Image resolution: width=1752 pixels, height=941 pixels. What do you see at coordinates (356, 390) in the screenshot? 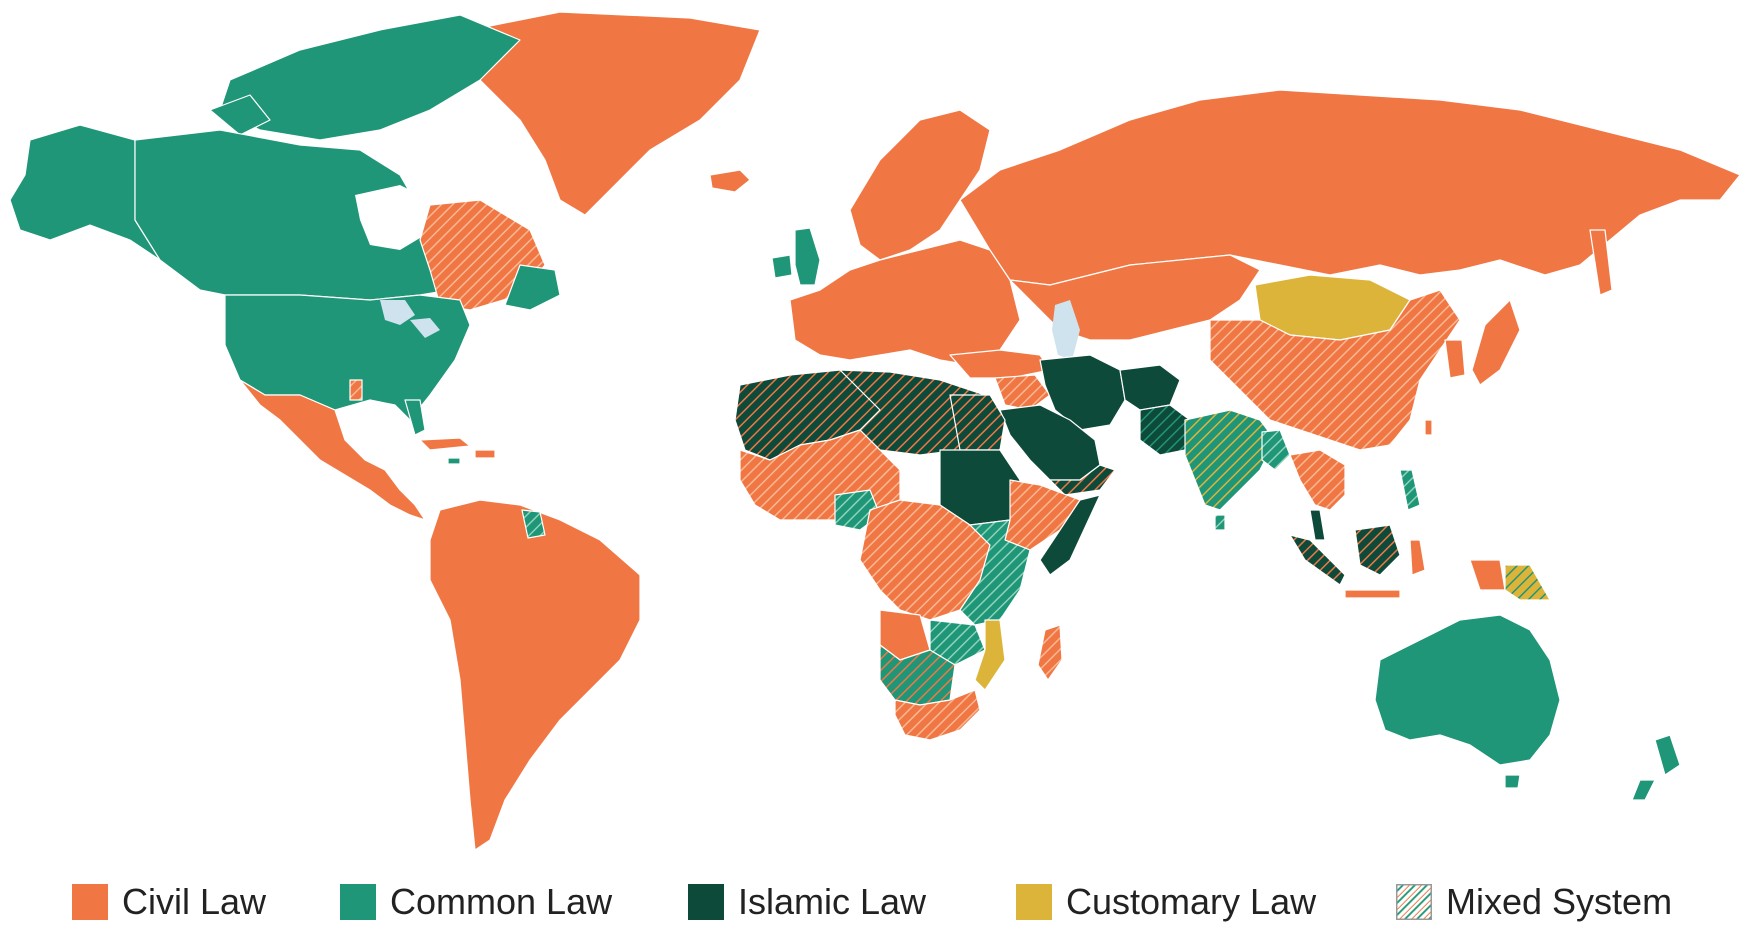
I see `region-louisiana` at bounding box center [356, 390].